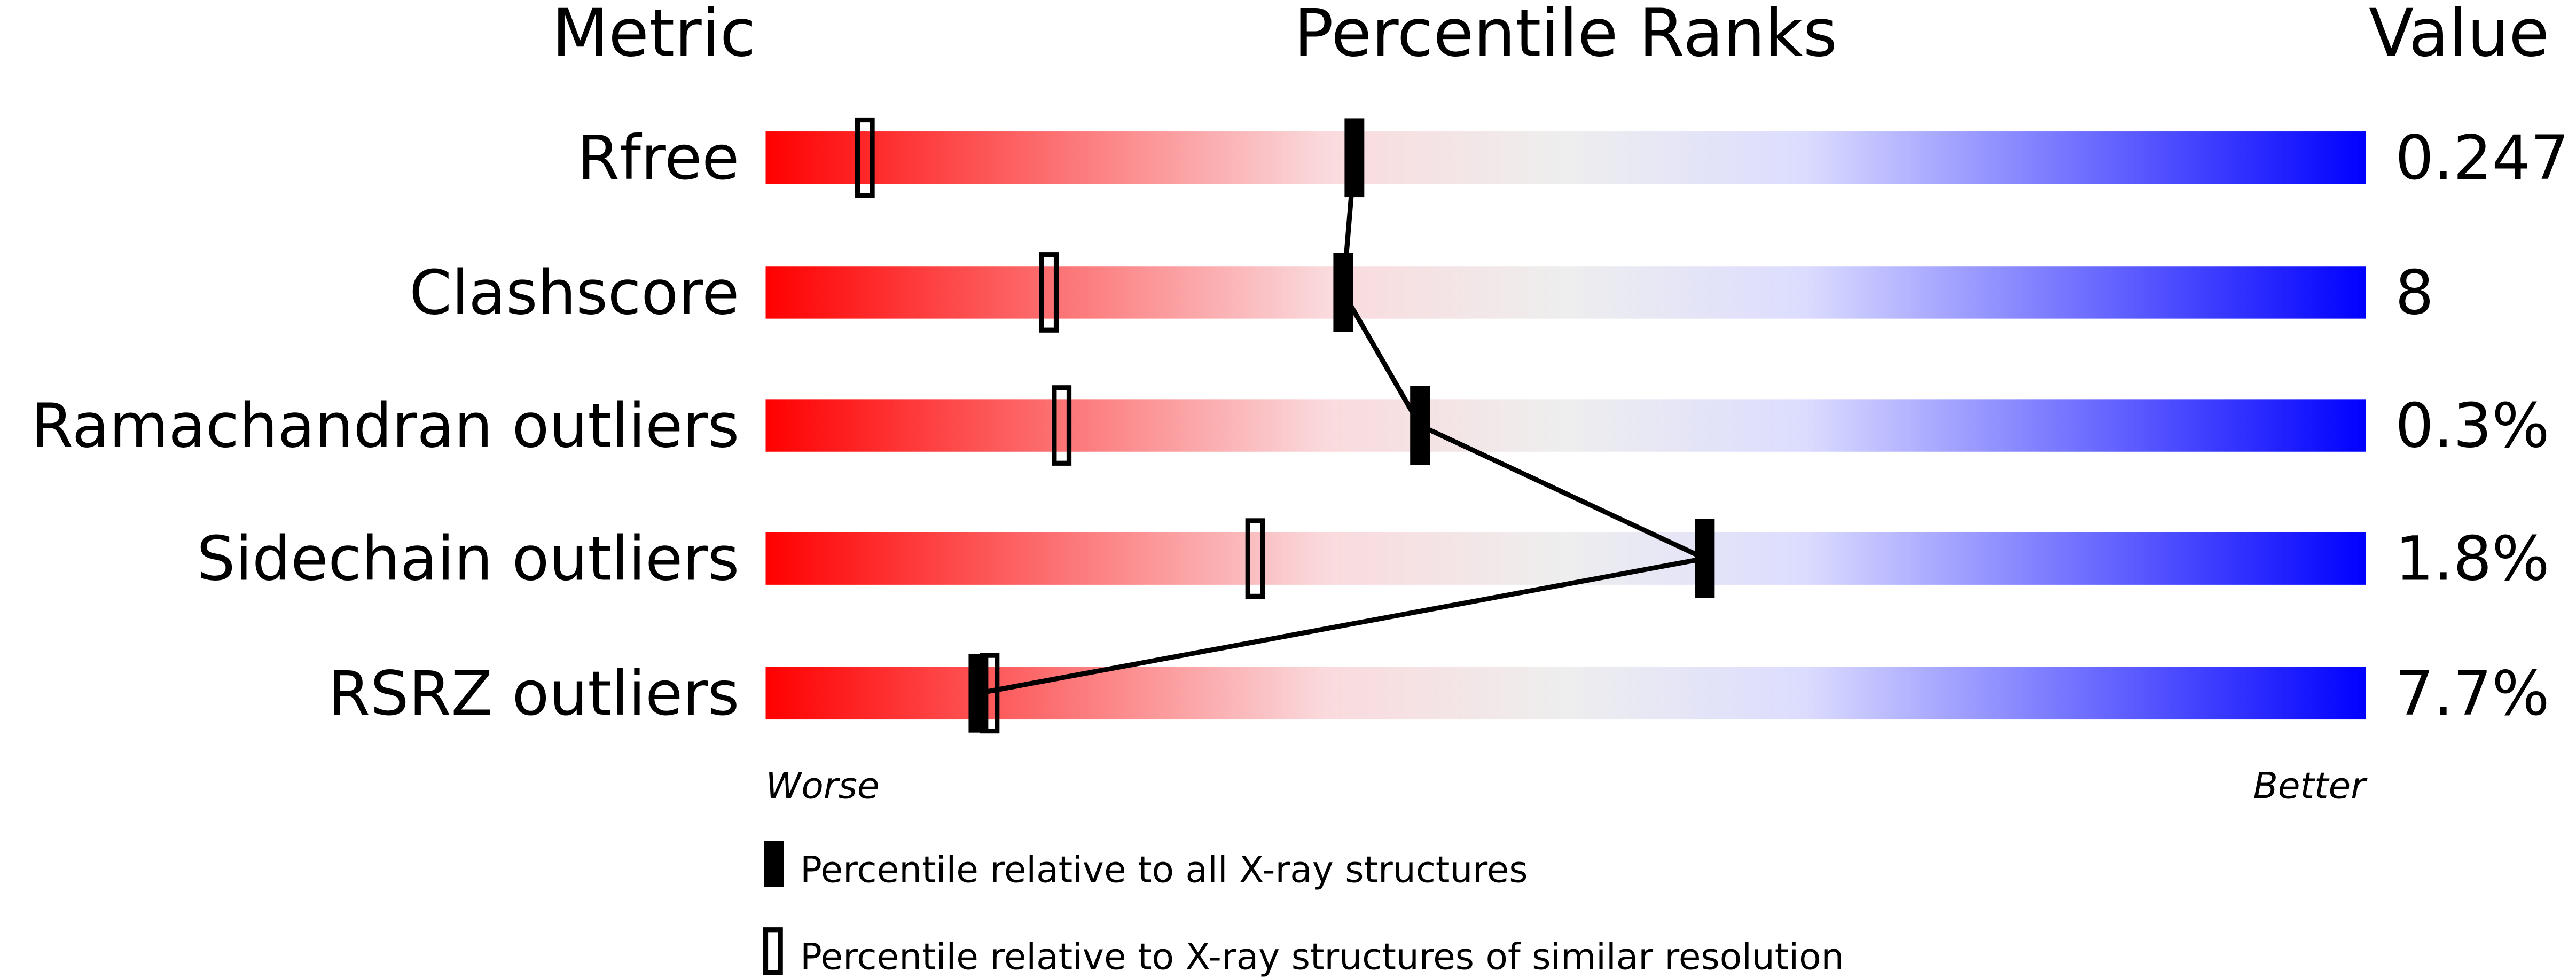 The width and height of the screenshot is (2576, 979). I want to click on metric-value: 7.7%, so click(2472, 693).